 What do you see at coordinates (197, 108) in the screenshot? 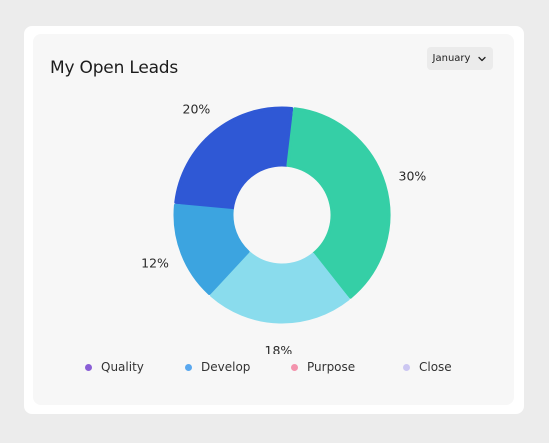
I see `slice-label-1: 20%` at bounding box center [197, 108].